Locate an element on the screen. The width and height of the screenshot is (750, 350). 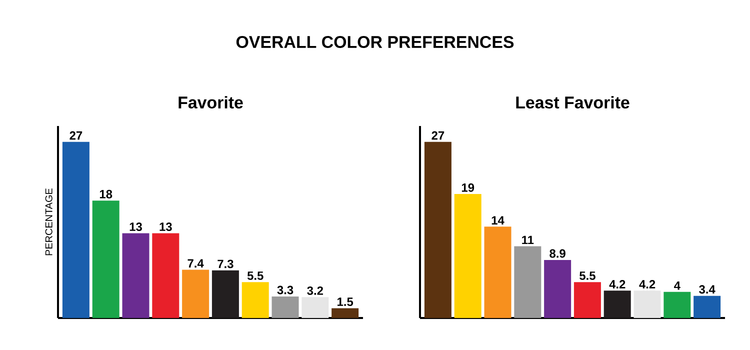
data-label: 7.4 is located at coordinates (196, 263).